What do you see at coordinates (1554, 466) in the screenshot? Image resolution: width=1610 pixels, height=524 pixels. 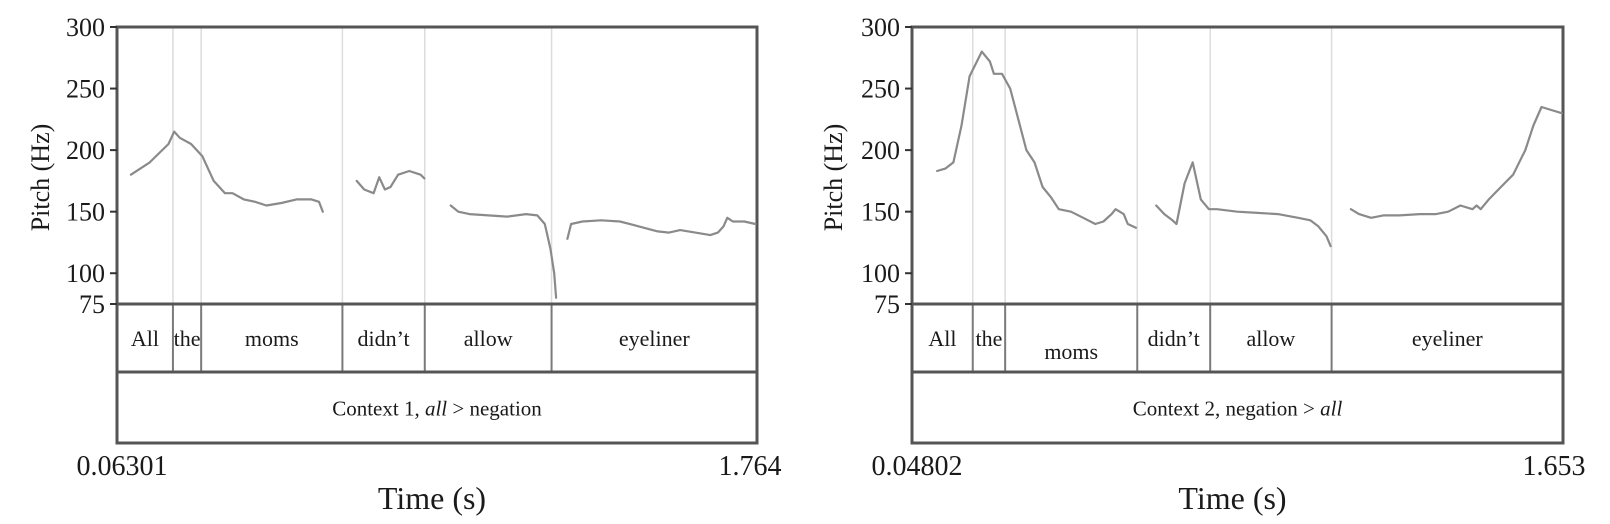 I see `panel2-x-end-label: 1.653` at bounding box center [1554, 466].